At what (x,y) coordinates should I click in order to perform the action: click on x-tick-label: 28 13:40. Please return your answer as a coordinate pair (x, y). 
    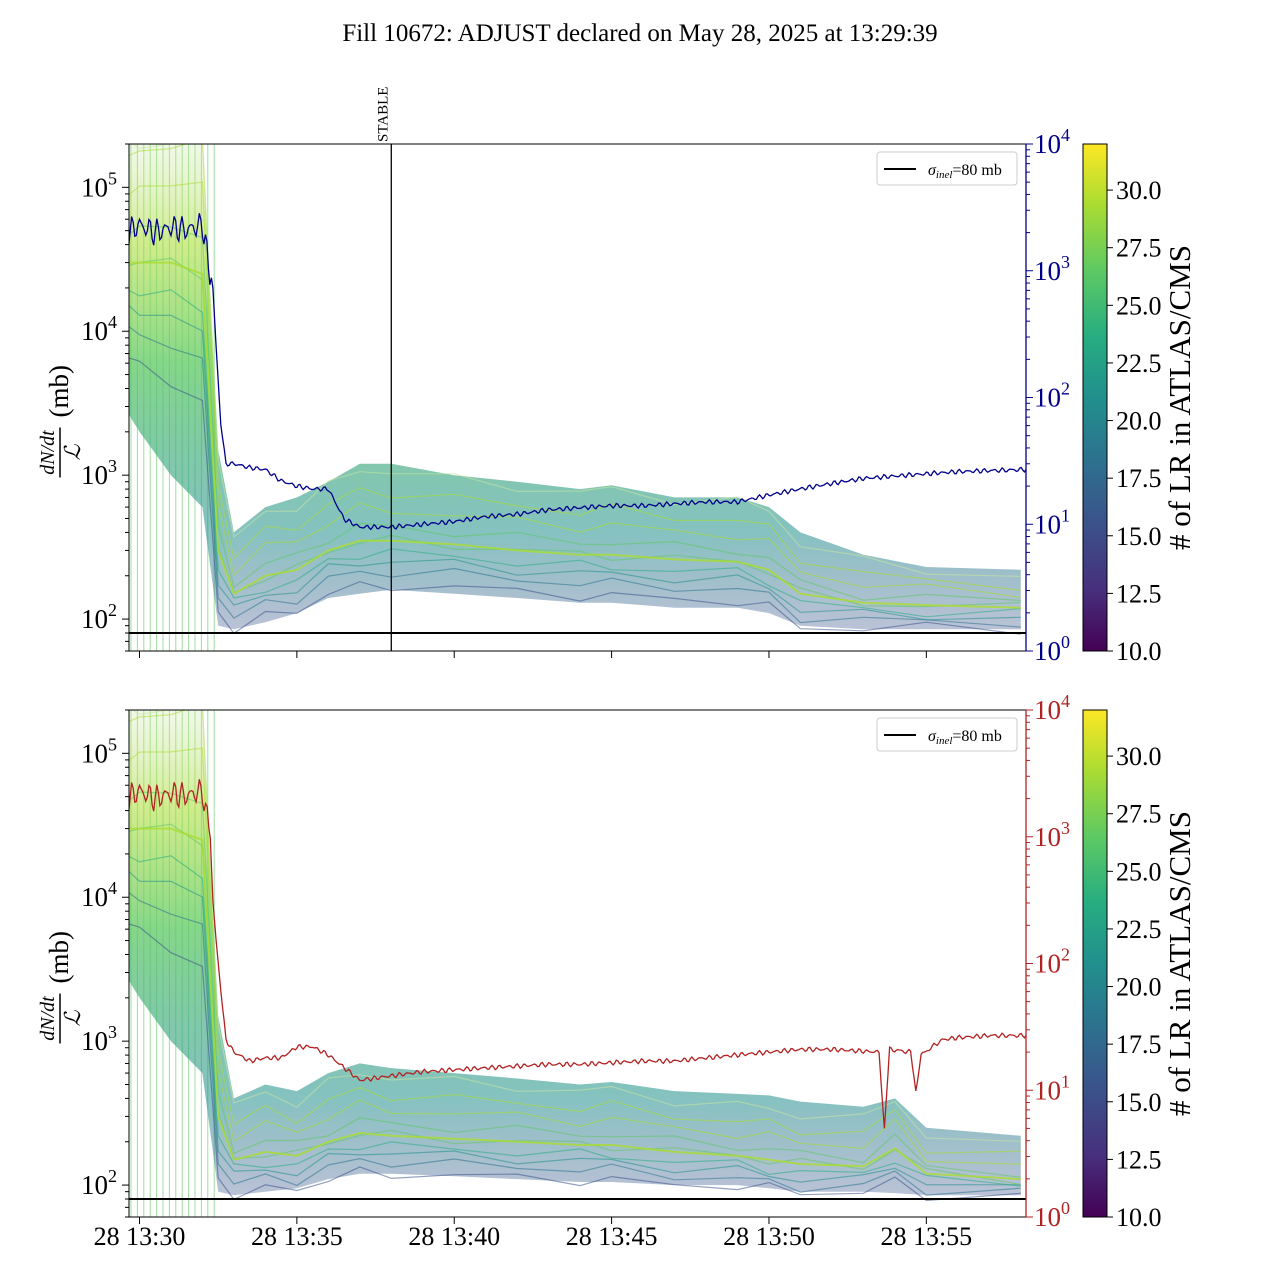
    Looking at the image, I should click on (454, 1236).